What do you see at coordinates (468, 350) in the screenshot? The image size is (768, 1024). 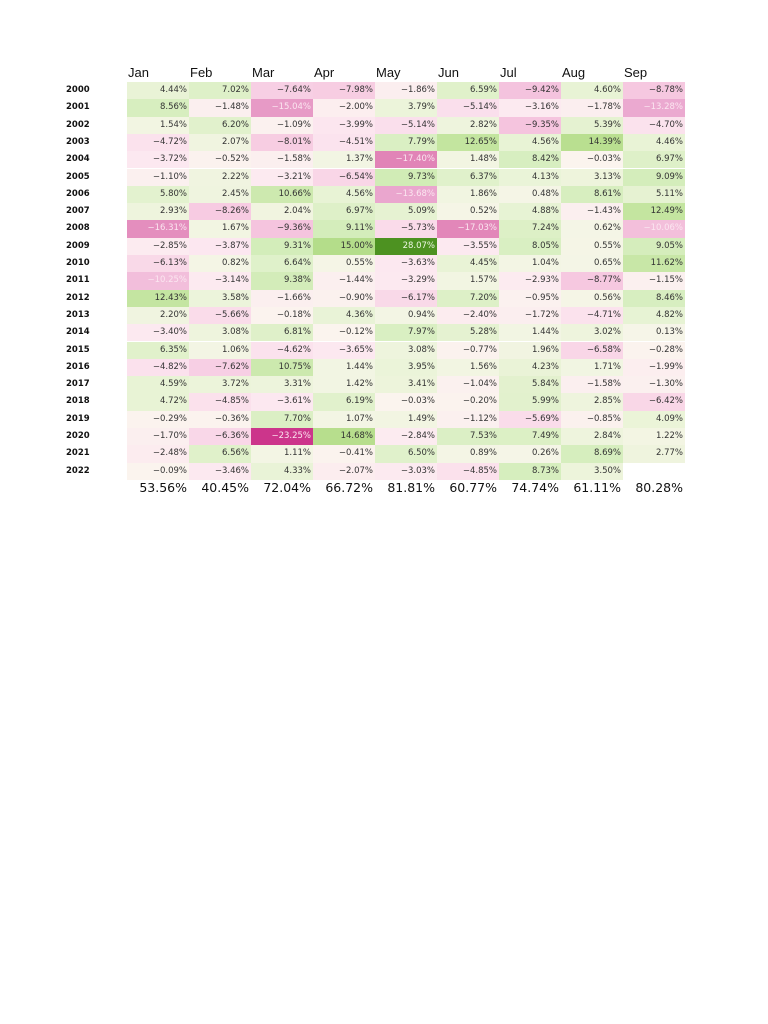 I see `heatmap-cell: −0.77%` at bounding box center [468, 350].